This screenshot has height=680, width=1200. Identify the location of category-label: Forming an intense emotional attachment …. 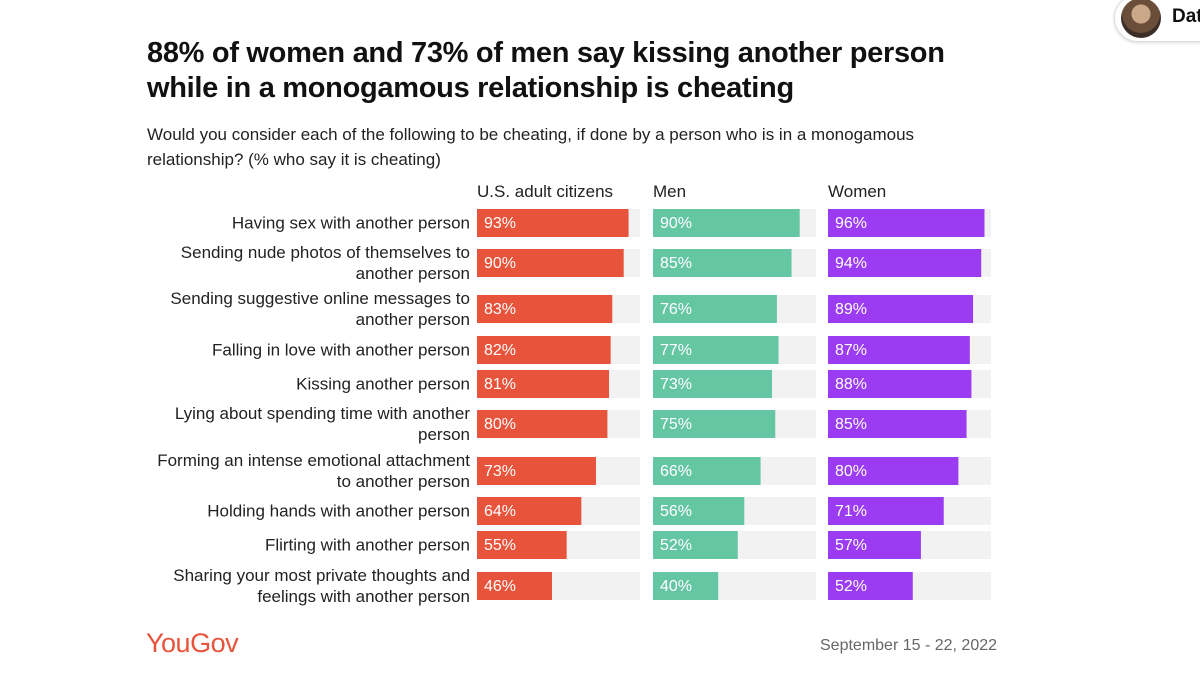
(313, 471).